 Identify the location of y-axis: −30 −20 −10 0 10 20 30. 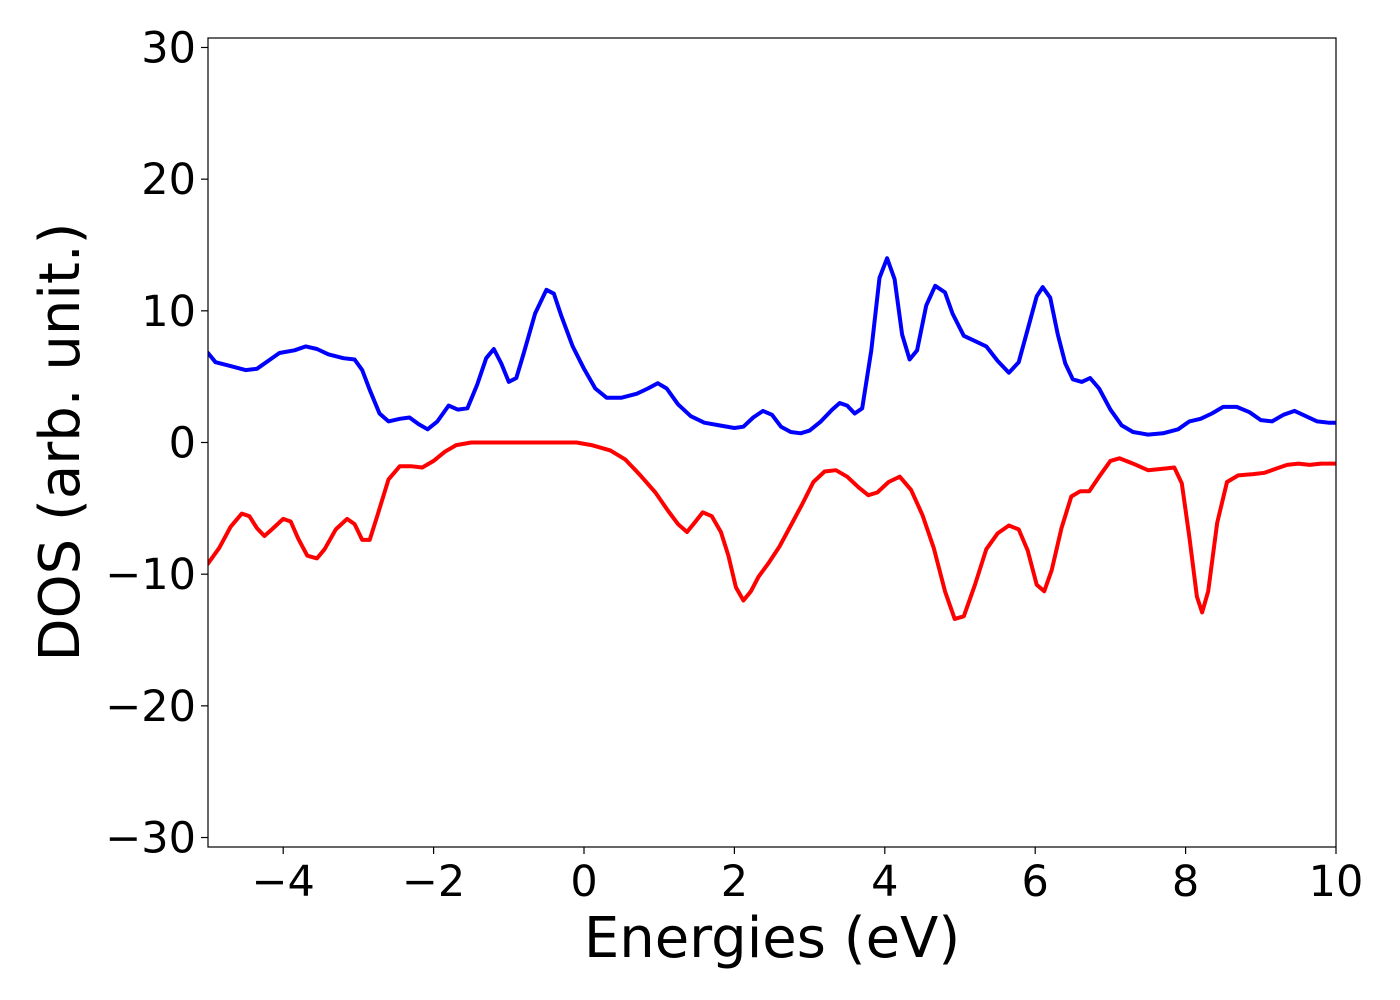
(156, 443).